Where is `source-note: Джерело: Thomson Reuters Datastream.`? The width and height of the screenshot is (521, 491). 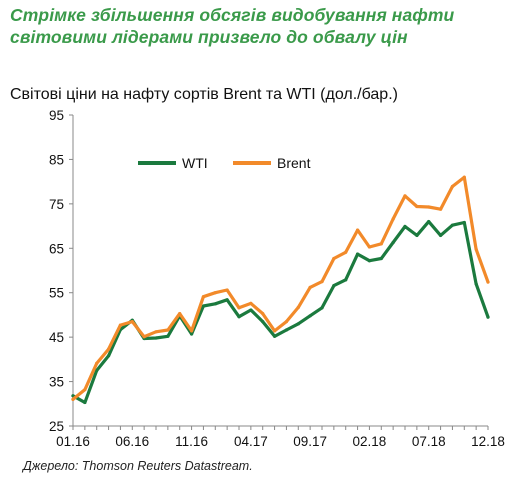 source-note: Джерело: Thomson Reuters Datastream. is located at coordinates (138, 466).